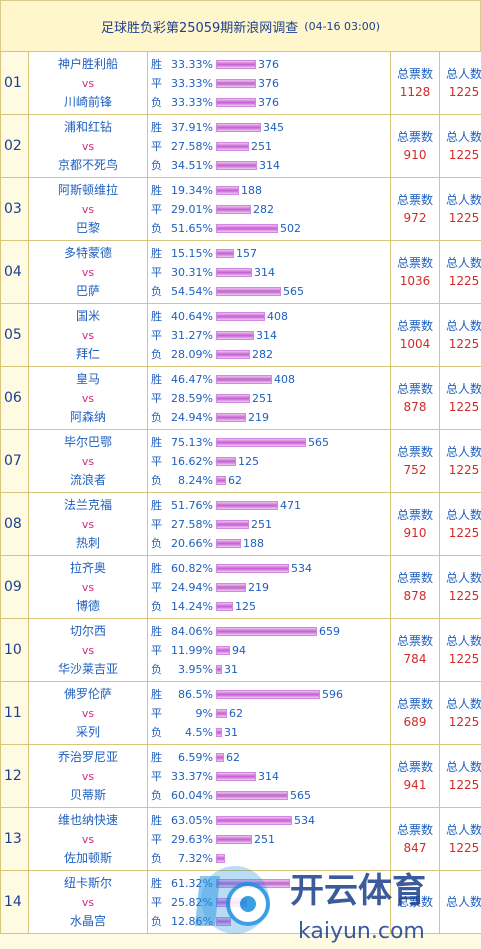 Image resolution: width=481 pixels, height=949 pixels. I want to click on match-number: 11, so click(14, 713).